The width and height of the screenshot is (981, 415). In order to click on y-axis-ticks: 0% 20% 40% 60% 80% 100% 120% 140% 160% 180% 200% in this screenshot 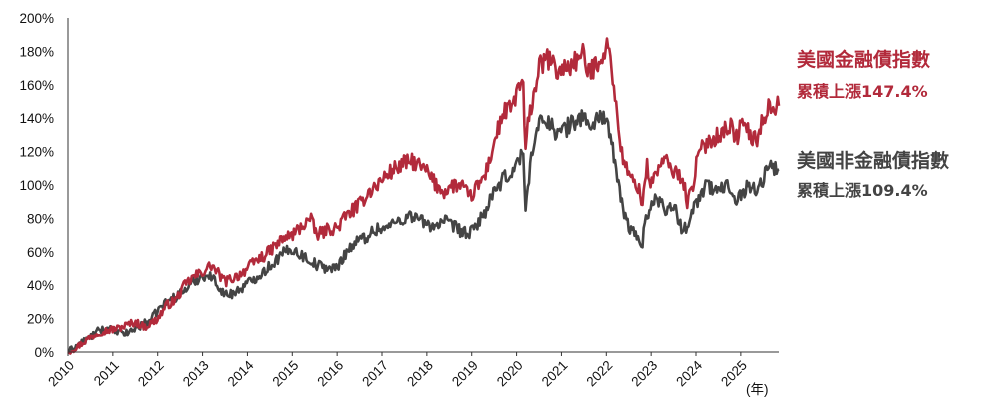, I will do `click(36, 185)`.